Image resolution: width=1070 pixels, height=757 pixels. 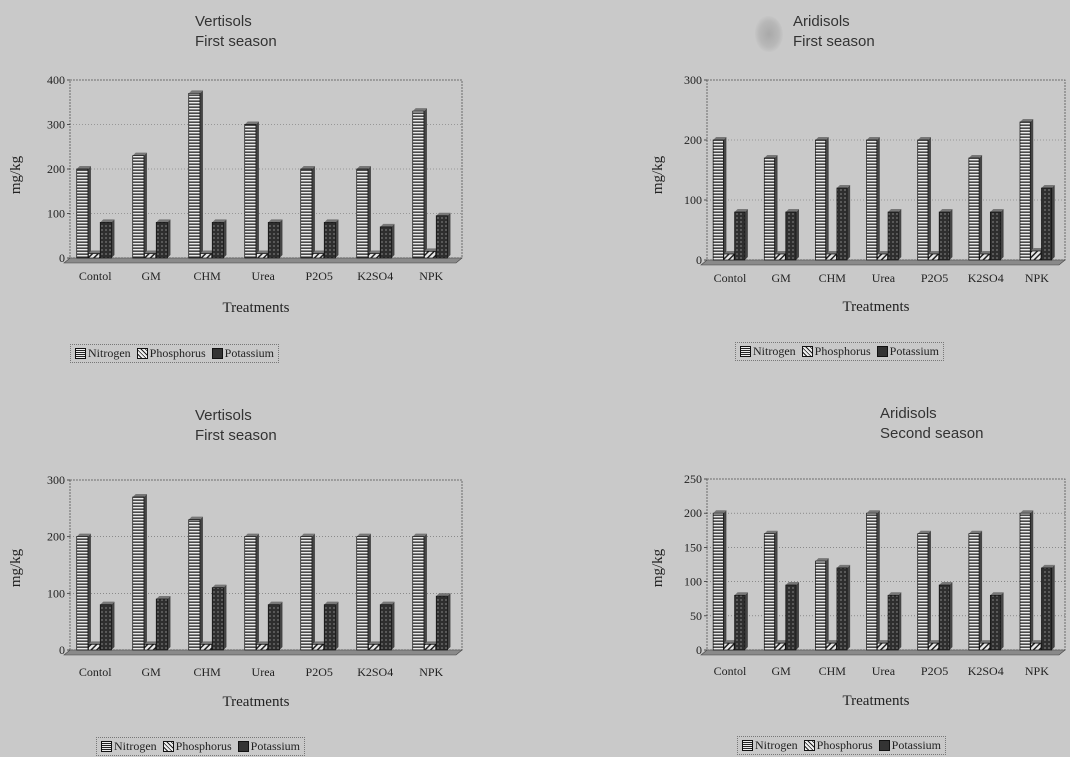 What do you see at coordinates (201, 746) in the screenshot?
I see `chart-legend: Nitrogen Phosphorus Potassium` at bounding box center [201, 746].